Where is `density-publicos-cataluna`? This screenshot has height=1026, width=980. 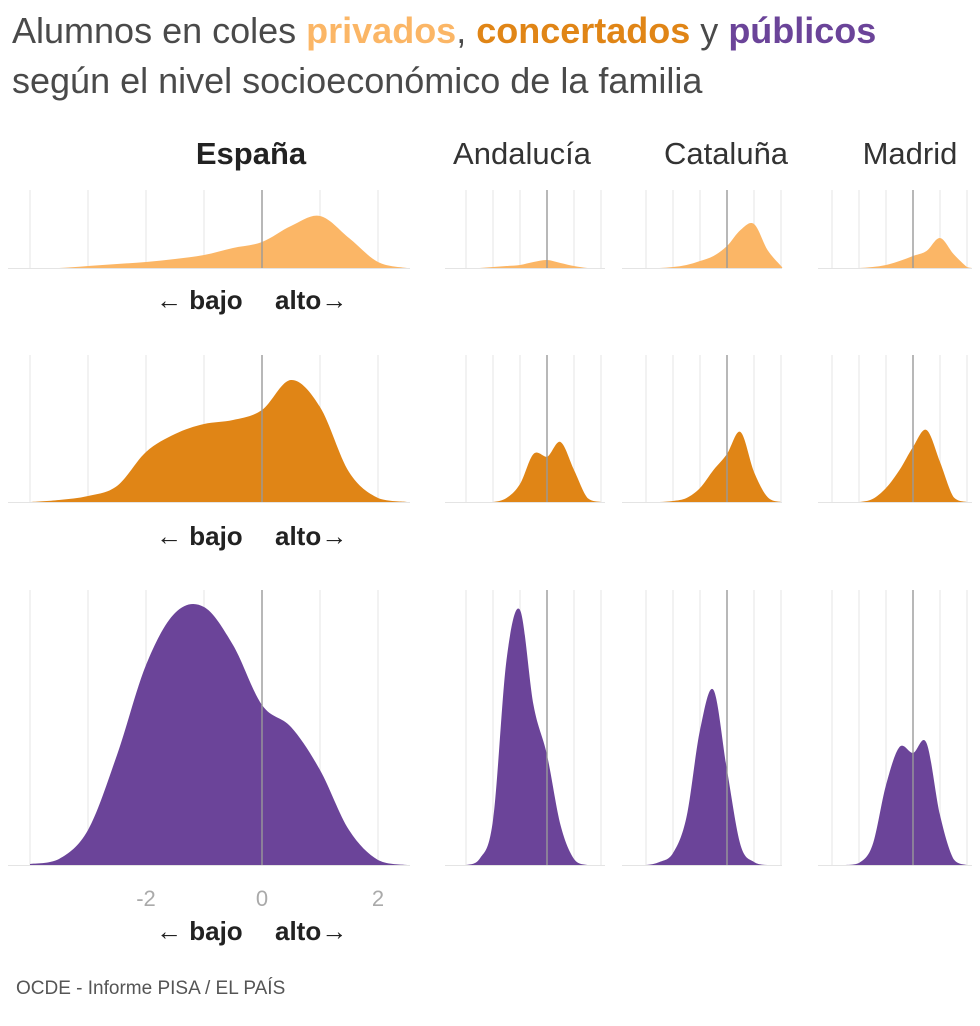
density-publicos-cataluna is located at coordinates (702, 776).